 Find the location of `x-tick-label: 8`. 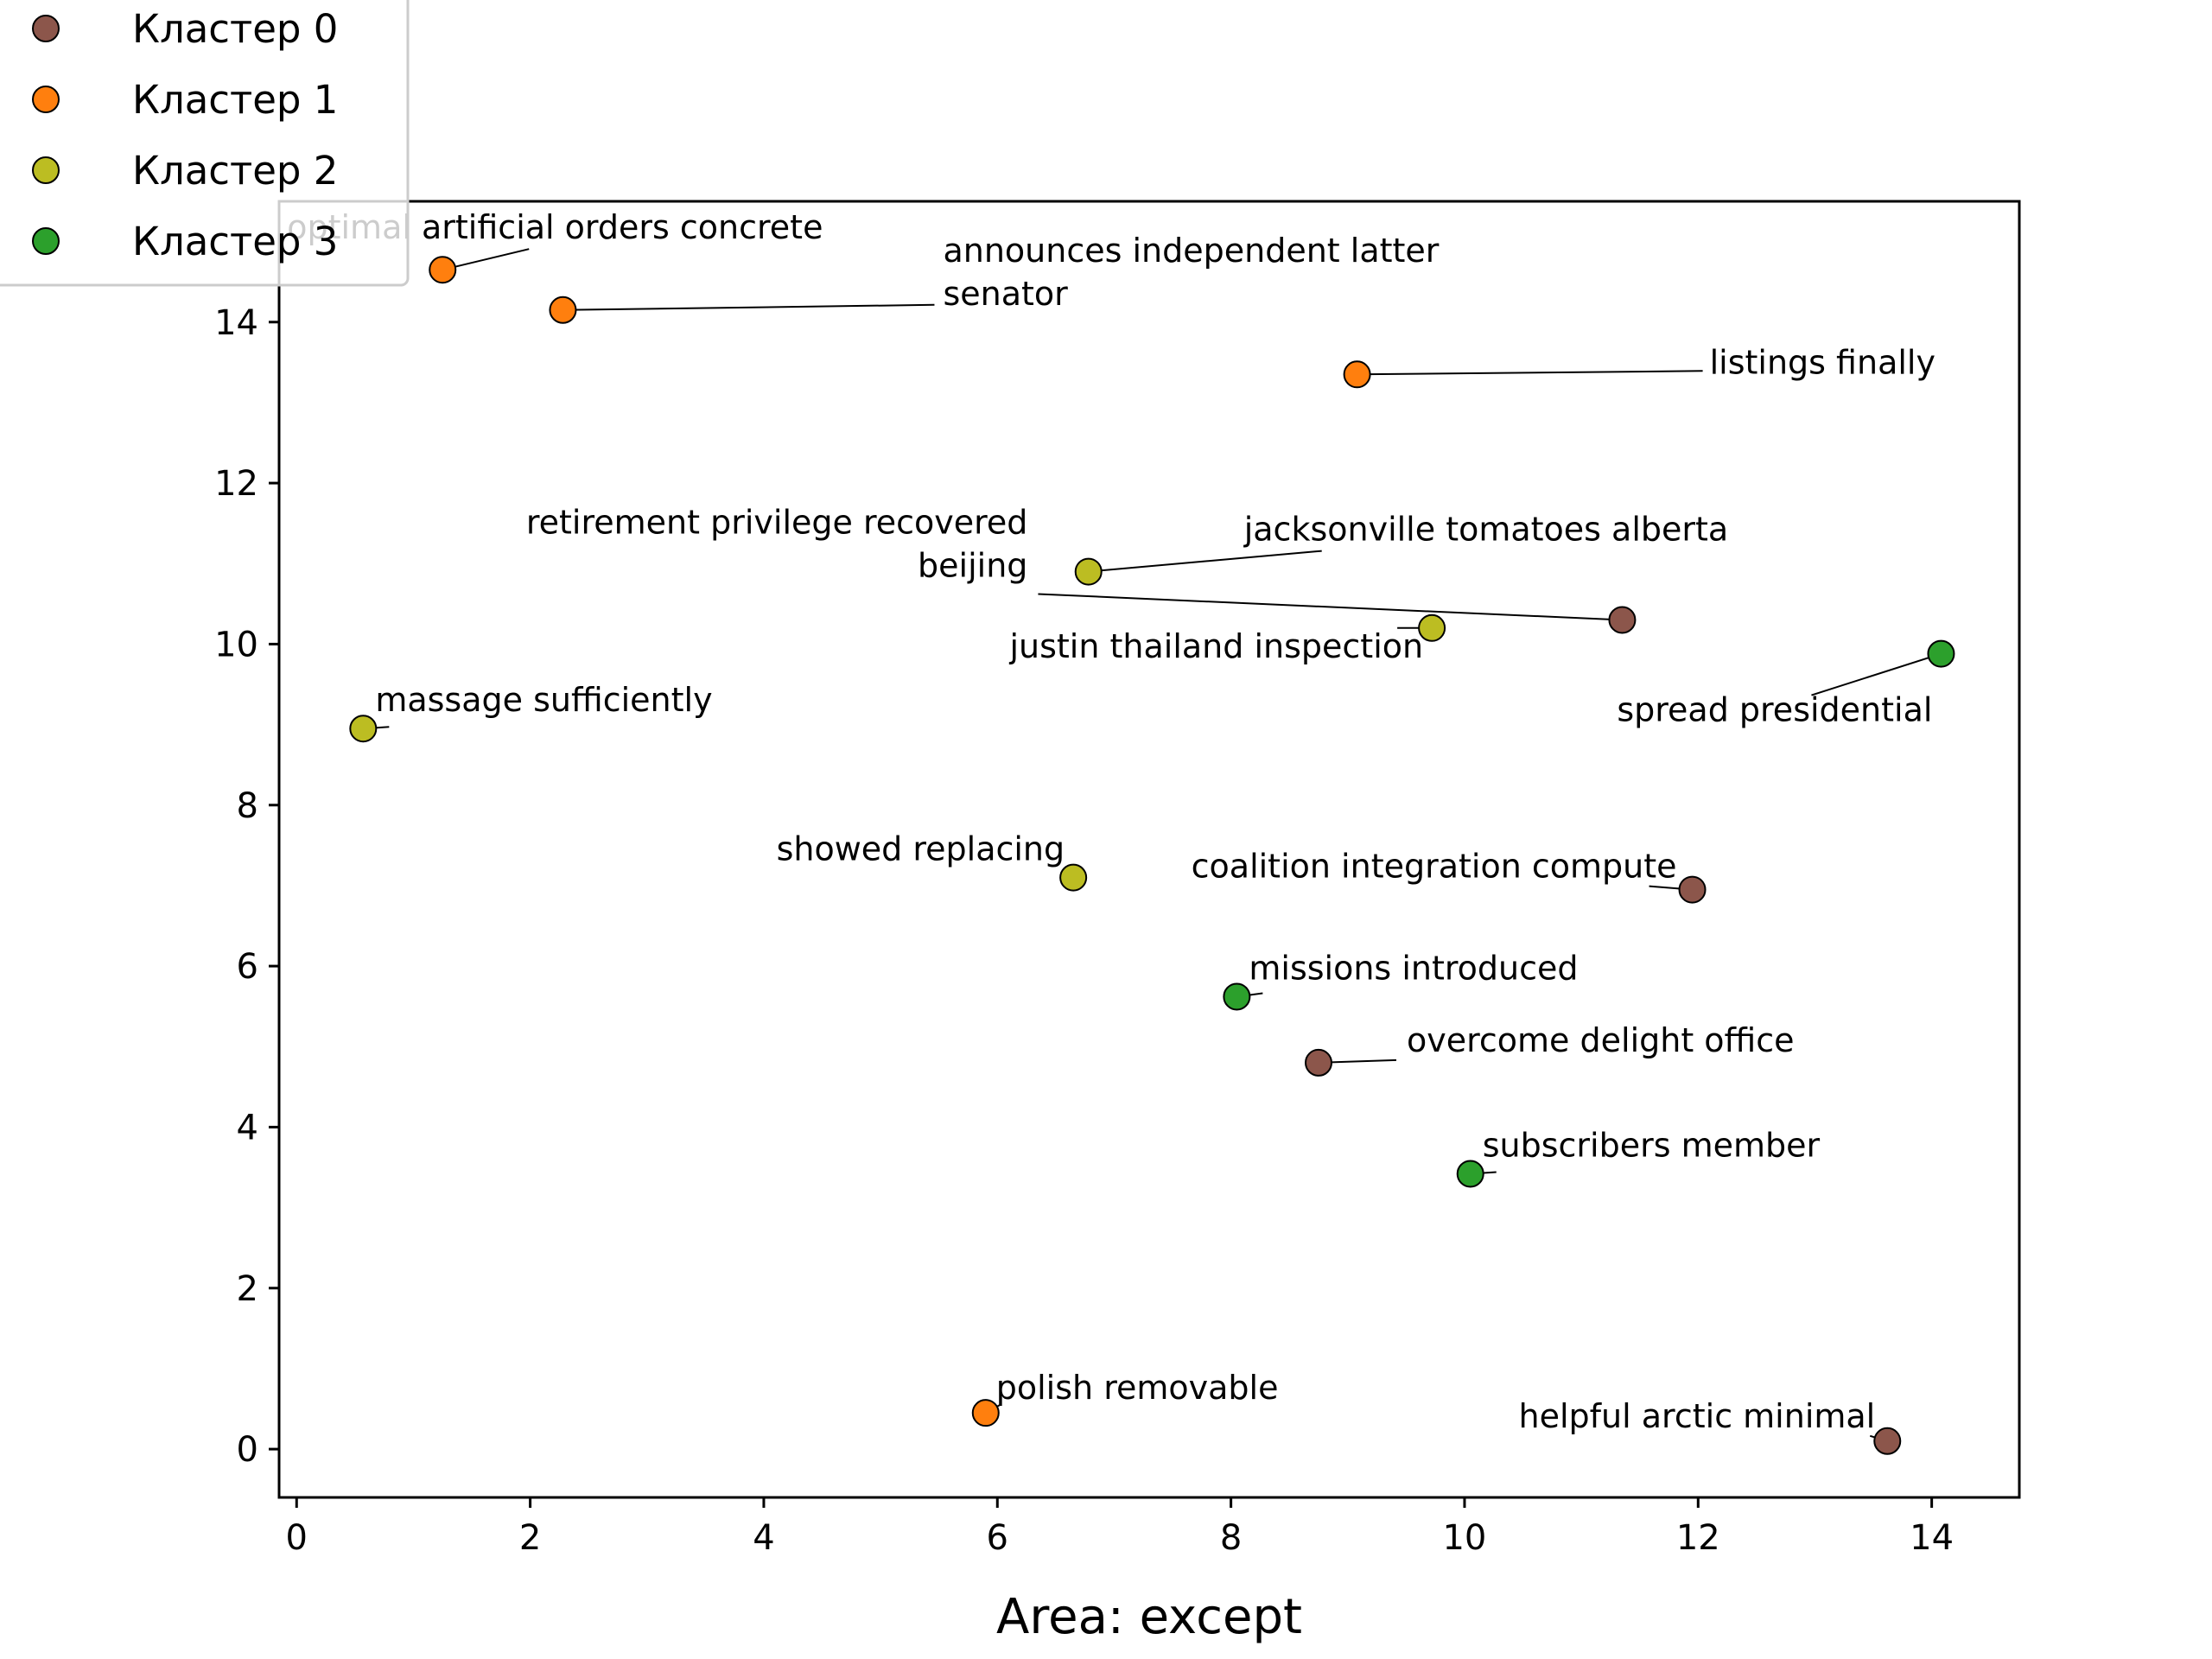

x-tick-label: 8 is located at coordinates (1231, 1538).